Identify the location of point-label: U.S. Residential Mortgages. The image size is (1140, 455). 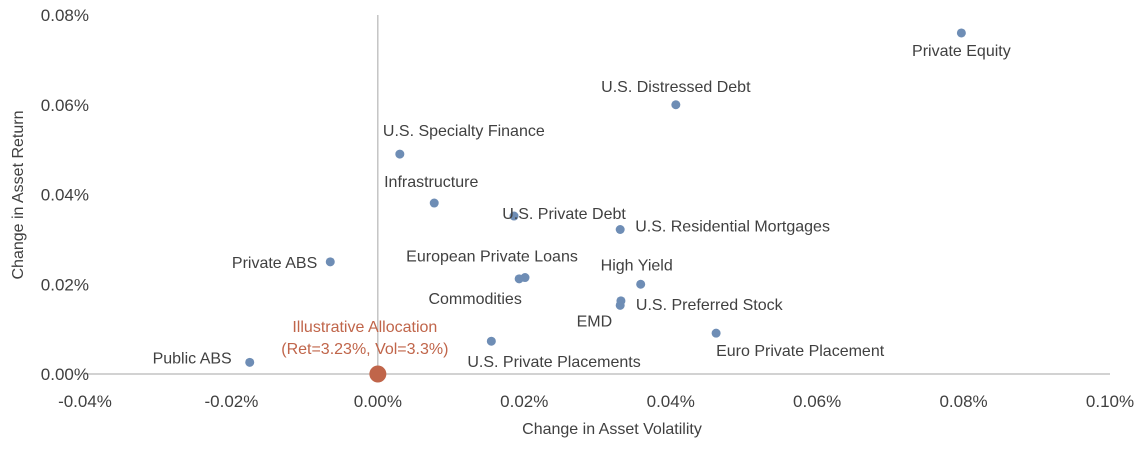
(732, 227).